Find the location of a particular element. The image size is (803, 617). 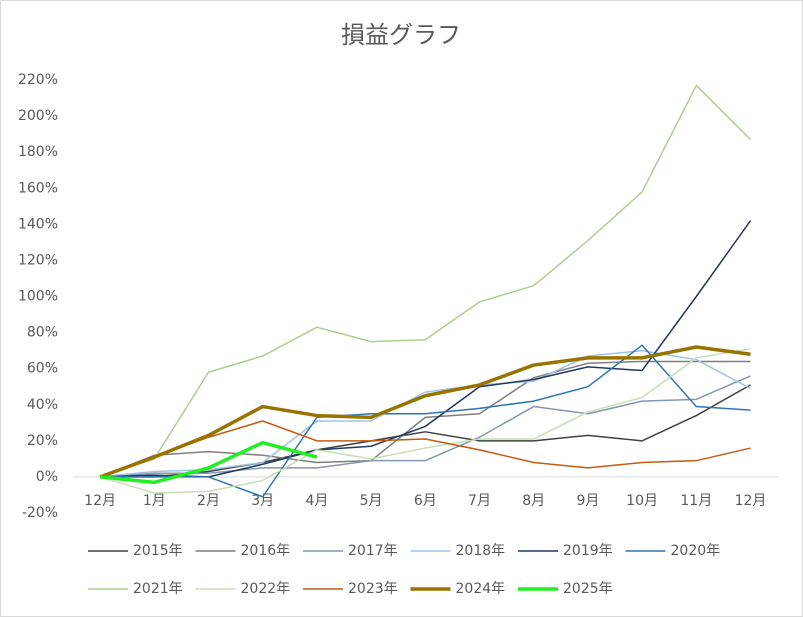

x-tick-label: 8月 is located at coordinates (533, 501).